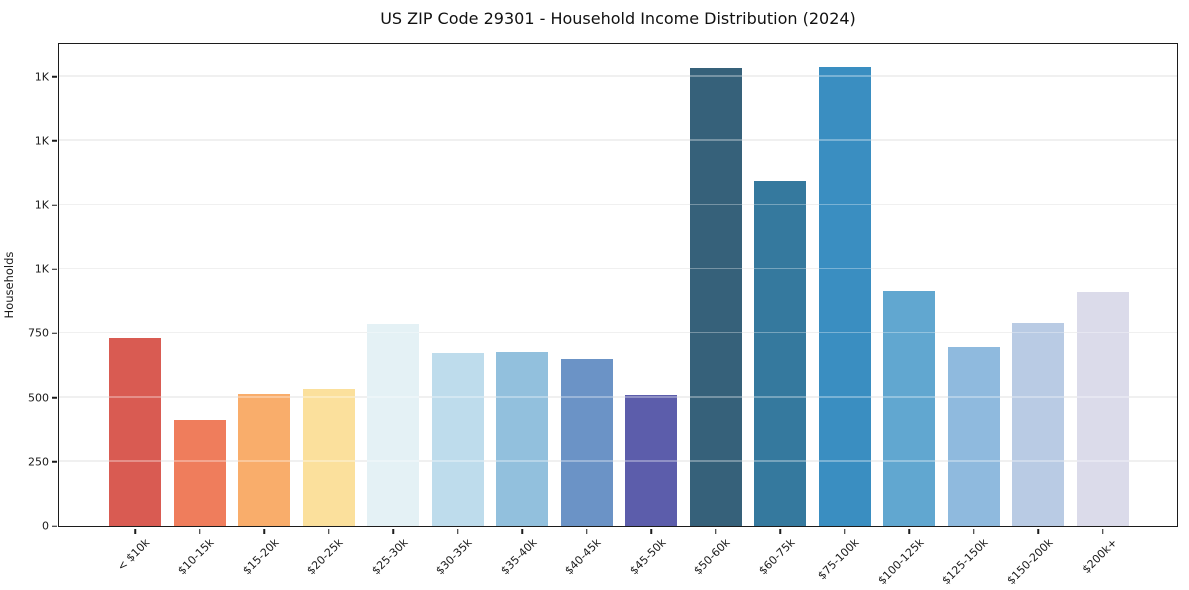  Describe the element at coordinates (133, 555) in the screenshot. I see `x-tick-label: < $10k` at that location.